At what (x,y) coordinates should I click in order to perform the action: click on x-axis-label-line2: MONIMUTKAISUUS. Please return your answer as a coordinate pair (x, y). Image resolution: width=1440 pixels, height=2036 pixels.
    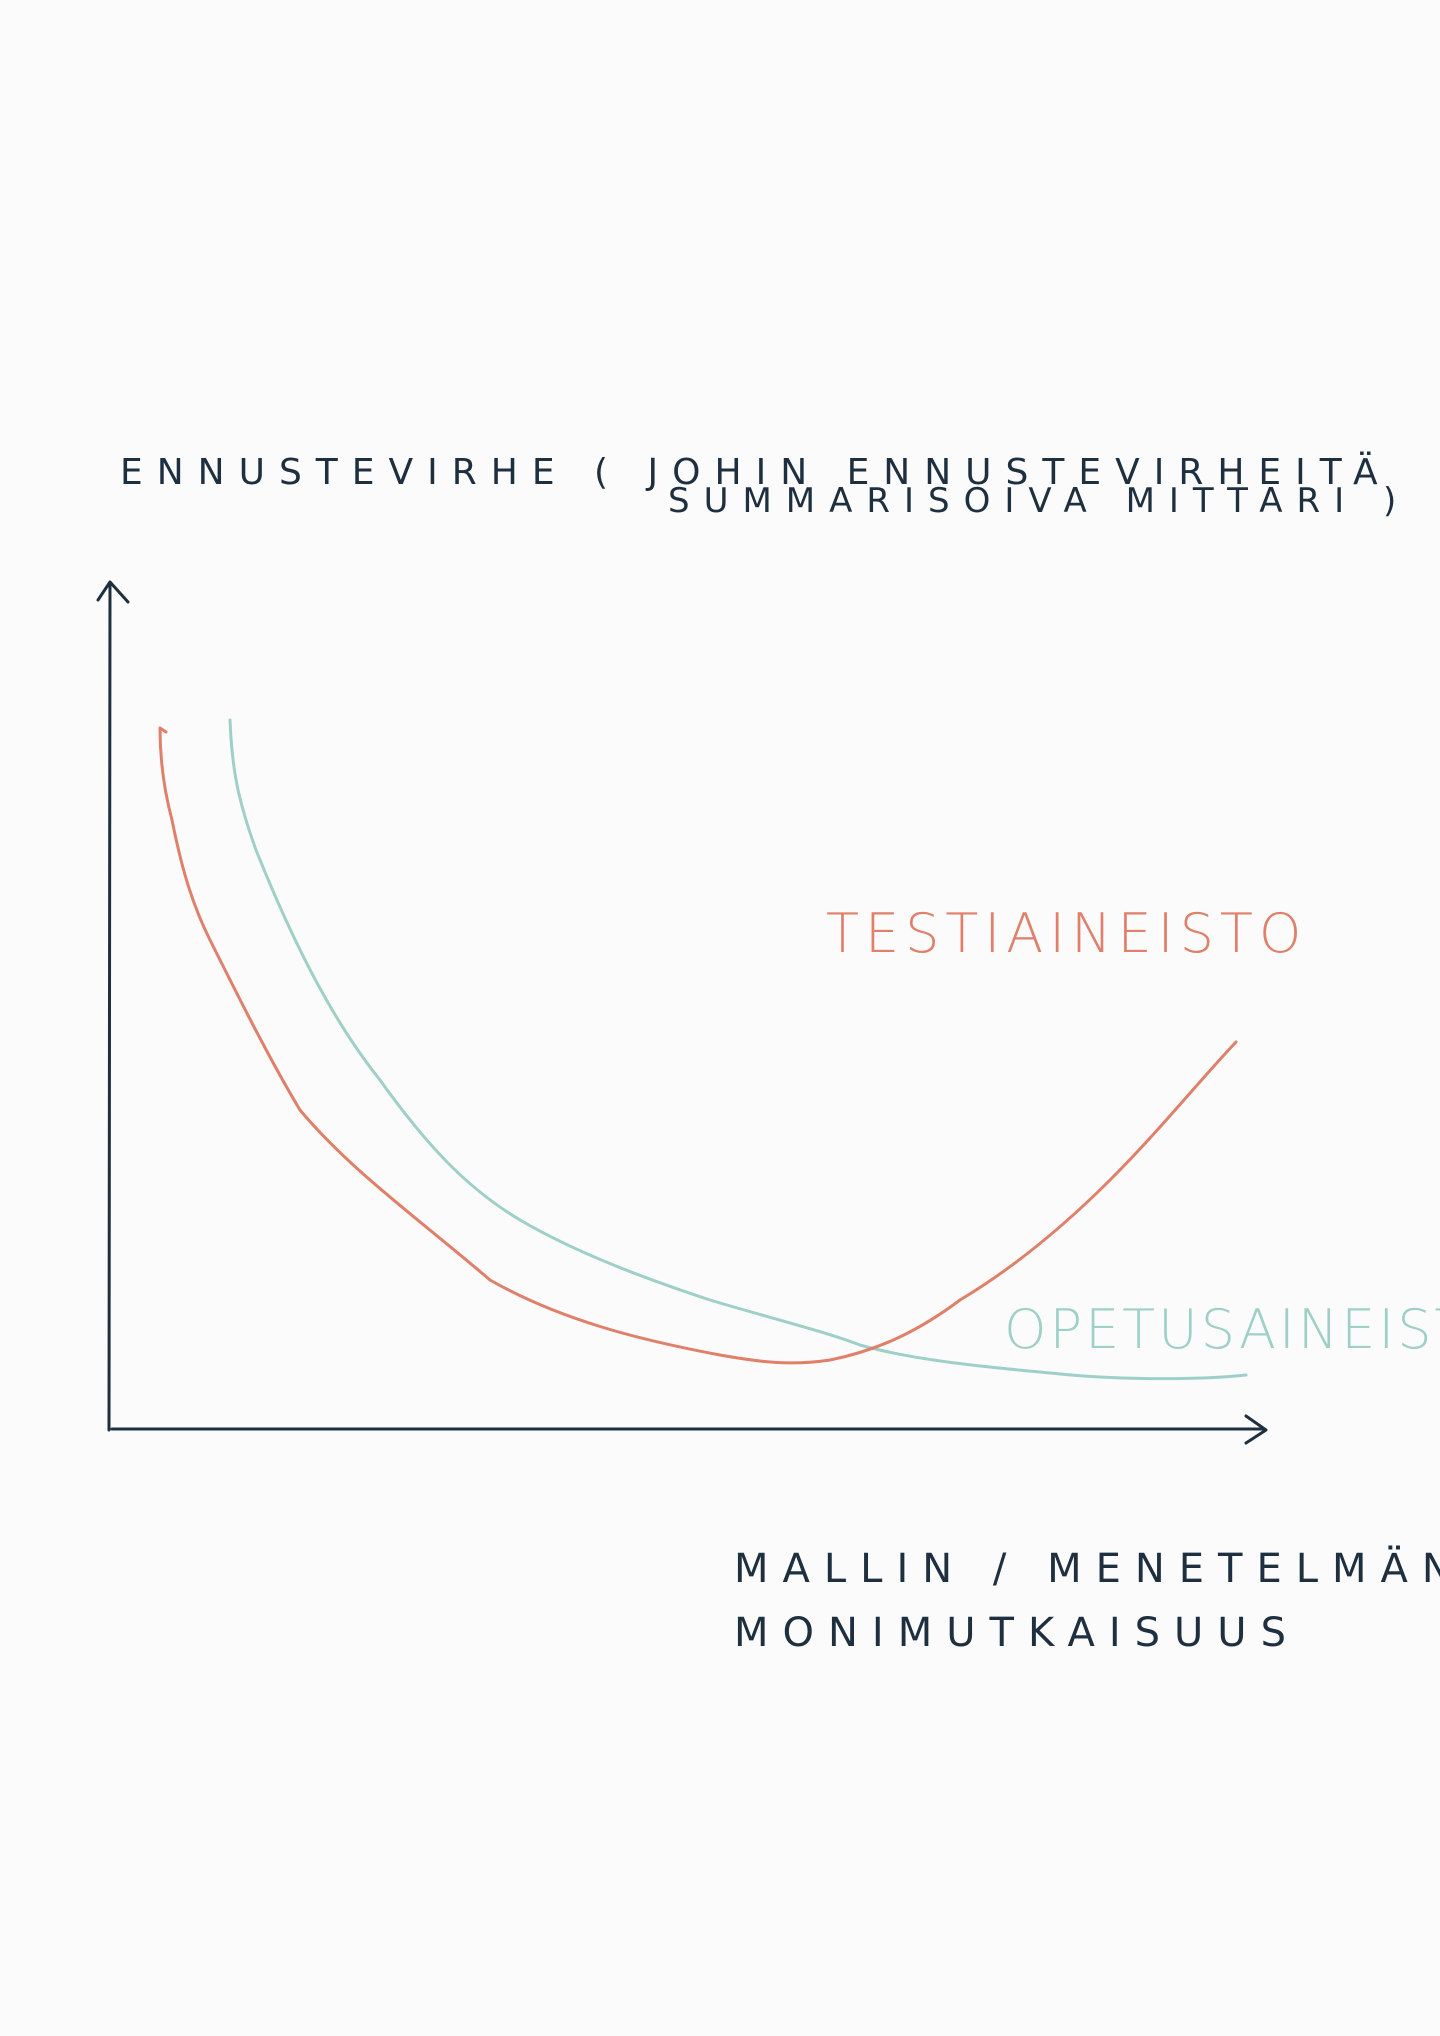
    Looking at the image, I should click on (1017, 1633).